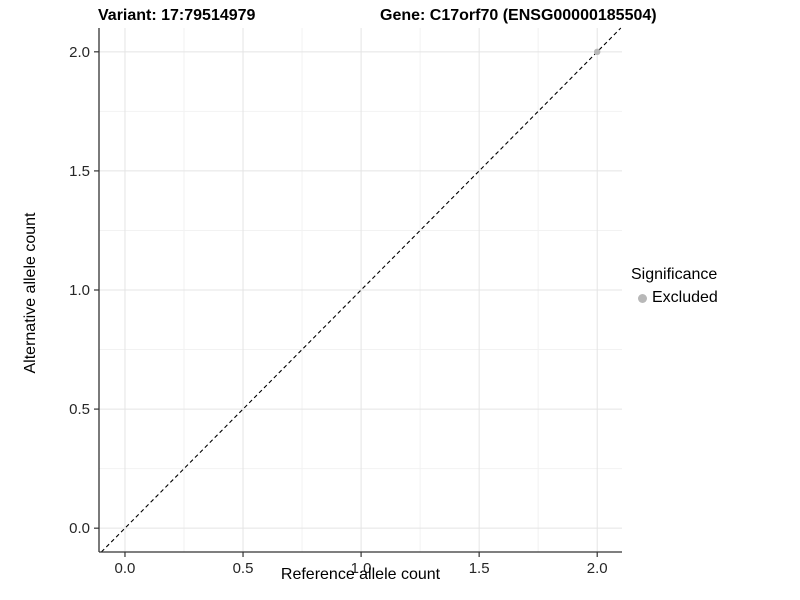 The image size is (800, 600). I want to click on x-tick-label: 1.5, so click(479, 568).